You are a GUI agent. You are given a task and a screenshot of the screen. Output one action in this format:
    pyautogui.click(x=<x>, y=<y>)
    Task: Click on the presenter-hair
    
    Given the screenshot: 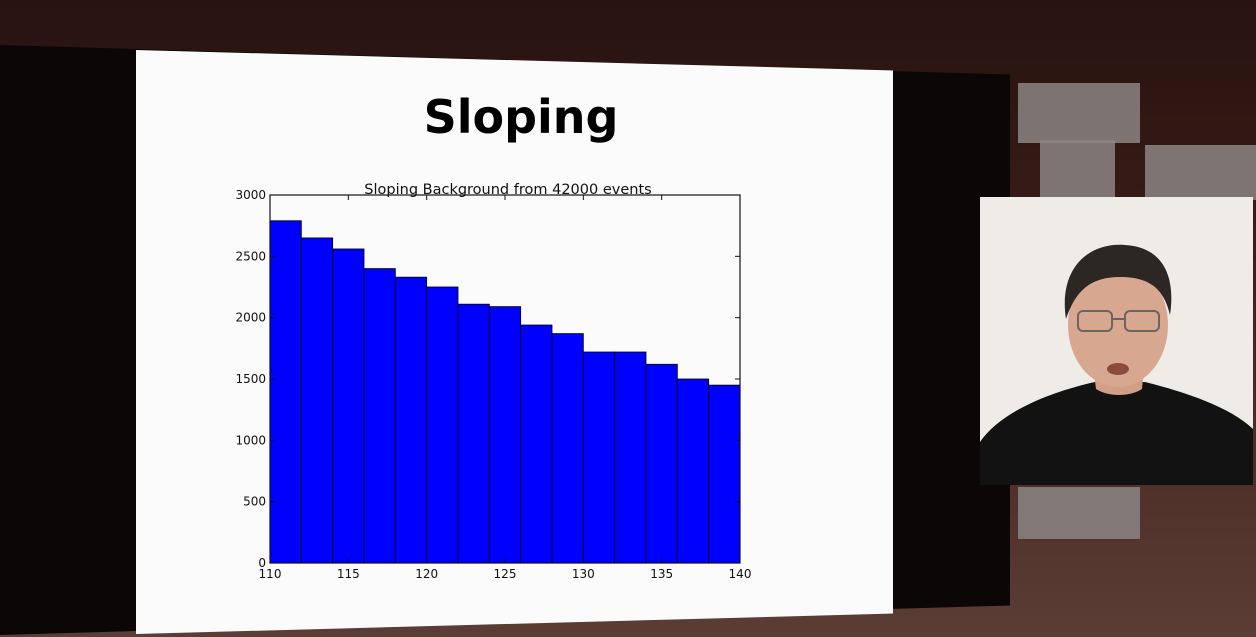 What is the action you would take?
    pyautogui.click(x=1118, y=281)
    